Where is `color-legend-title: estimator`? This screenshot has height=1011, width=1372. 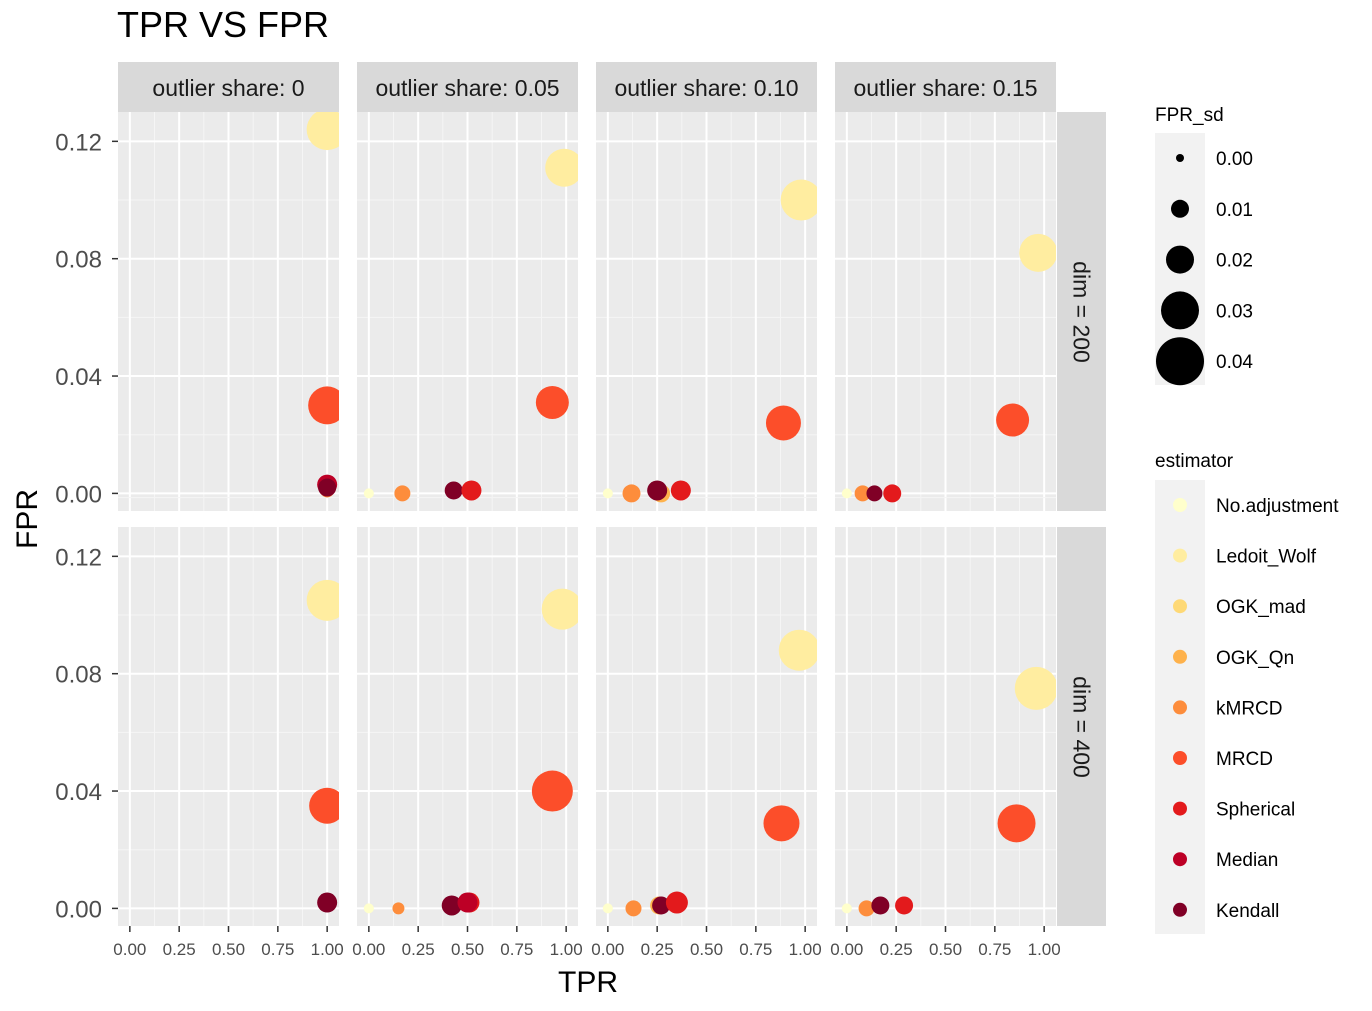 color-legend-title: estimator is located at coordinates (1194, 461).